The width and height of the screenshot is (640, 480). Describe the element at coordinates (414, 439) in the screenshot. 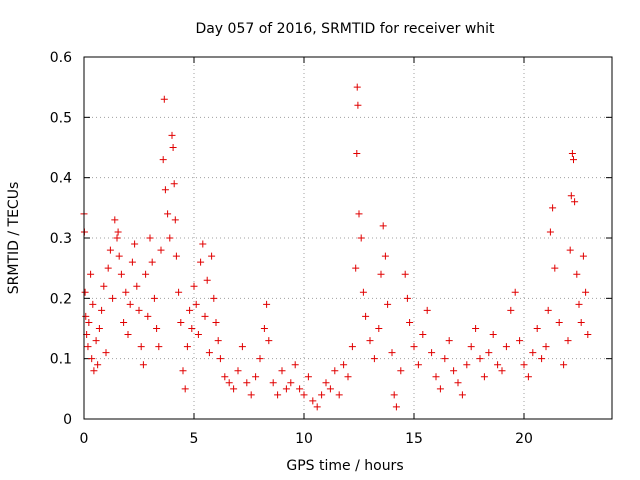

I see `x-tick-label: 15` at that location.